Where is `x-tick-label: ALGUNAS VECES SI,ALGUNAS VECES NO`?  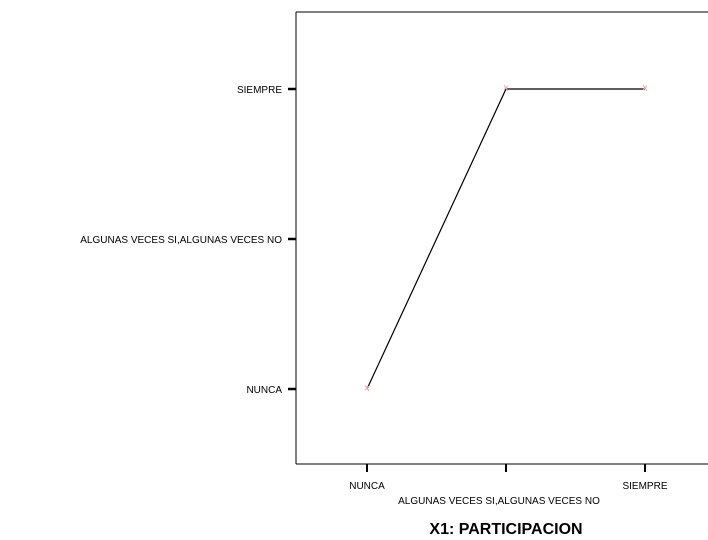
x-tick-label: ALGUNAS VECES SI,ALGUNAS VECES NO is located at coordinates (499, 501).